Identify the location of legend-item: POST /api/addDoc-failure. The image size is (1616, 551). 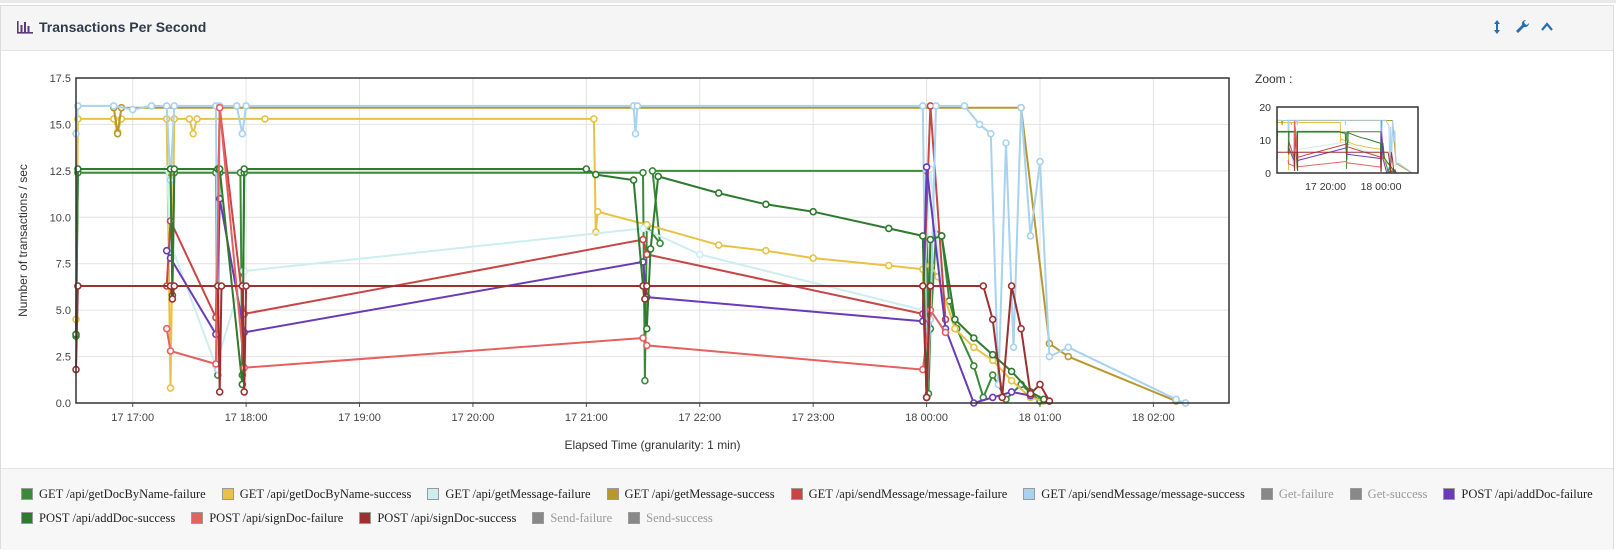
(1518, 494).